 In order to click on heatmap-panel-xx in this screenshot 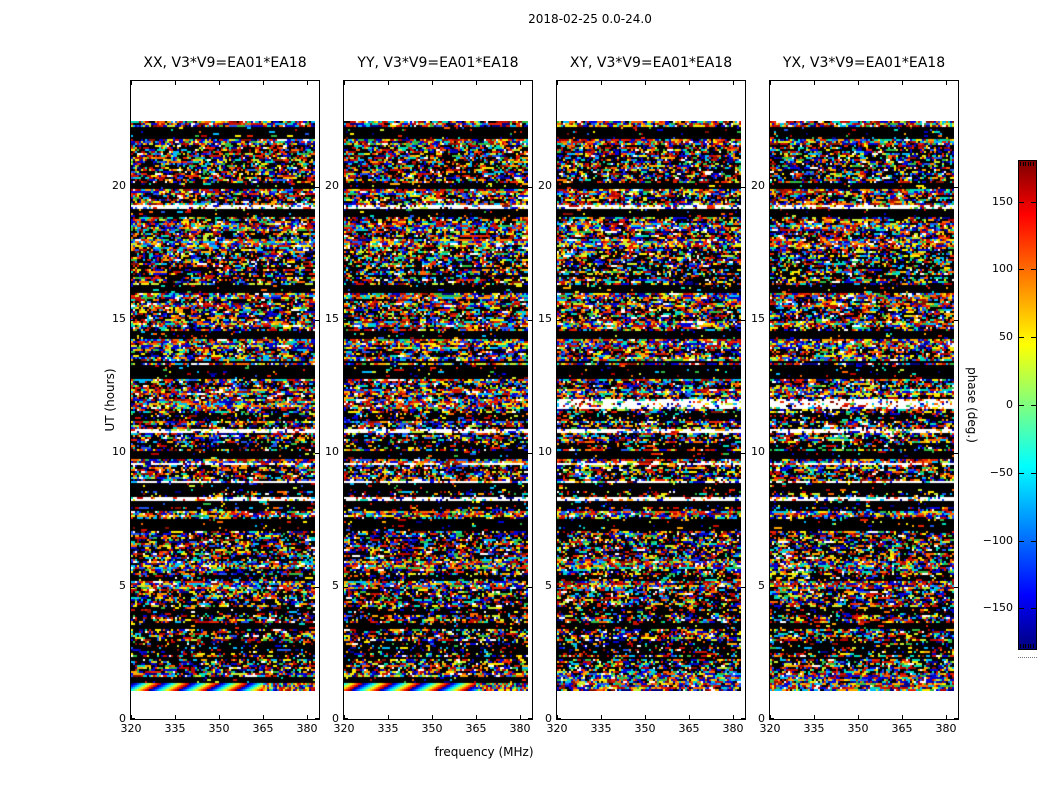, I will do `click(225, 400)`.